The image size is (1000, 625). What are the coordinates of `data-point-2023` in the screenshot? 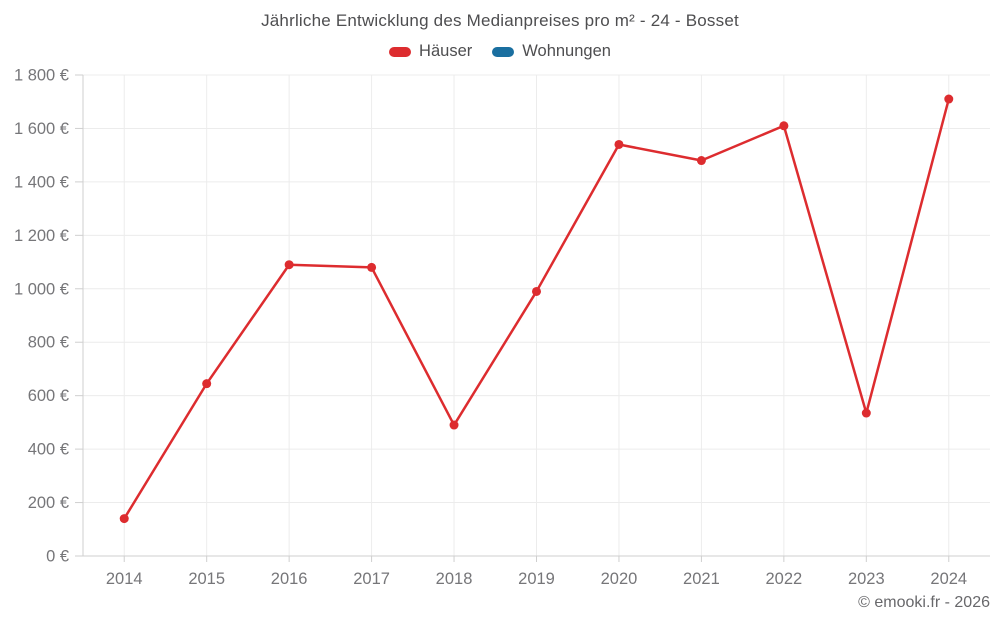 It's located at (866, 413).